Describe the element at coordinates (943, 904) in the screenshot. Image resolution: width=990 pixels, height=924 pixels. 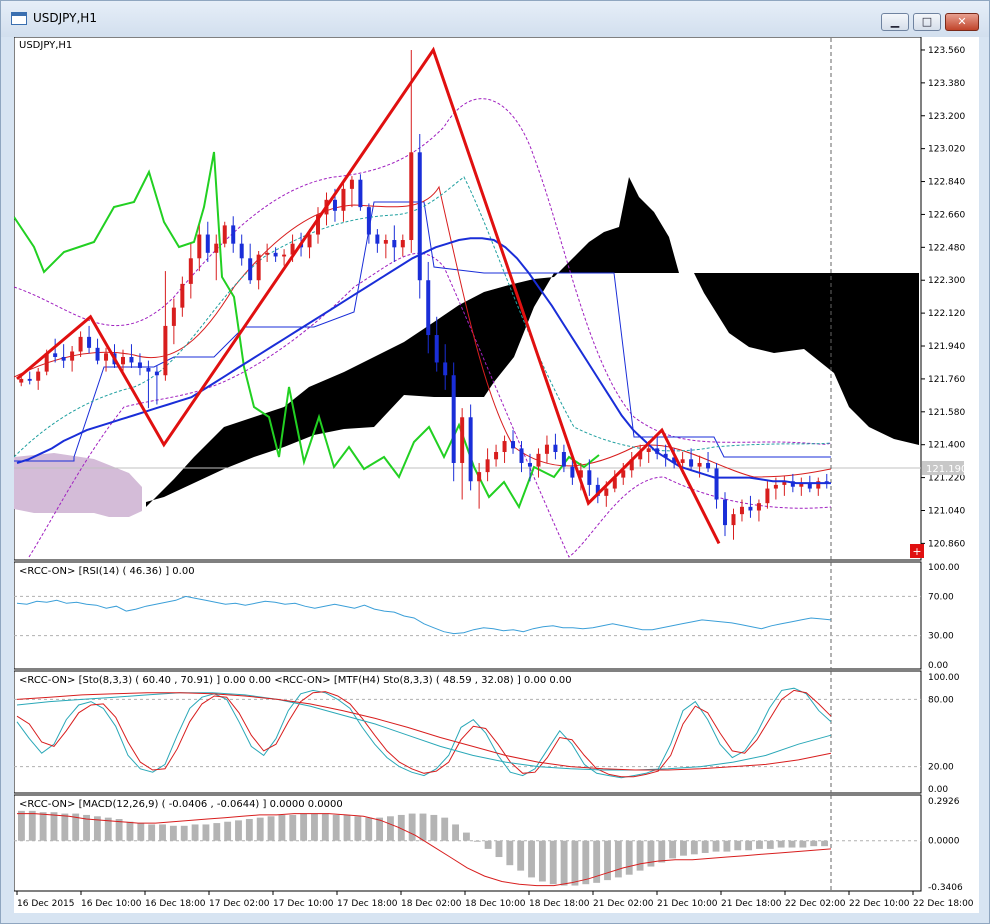
I see `time-tick-label: 22 Dec 18:00` at that location.